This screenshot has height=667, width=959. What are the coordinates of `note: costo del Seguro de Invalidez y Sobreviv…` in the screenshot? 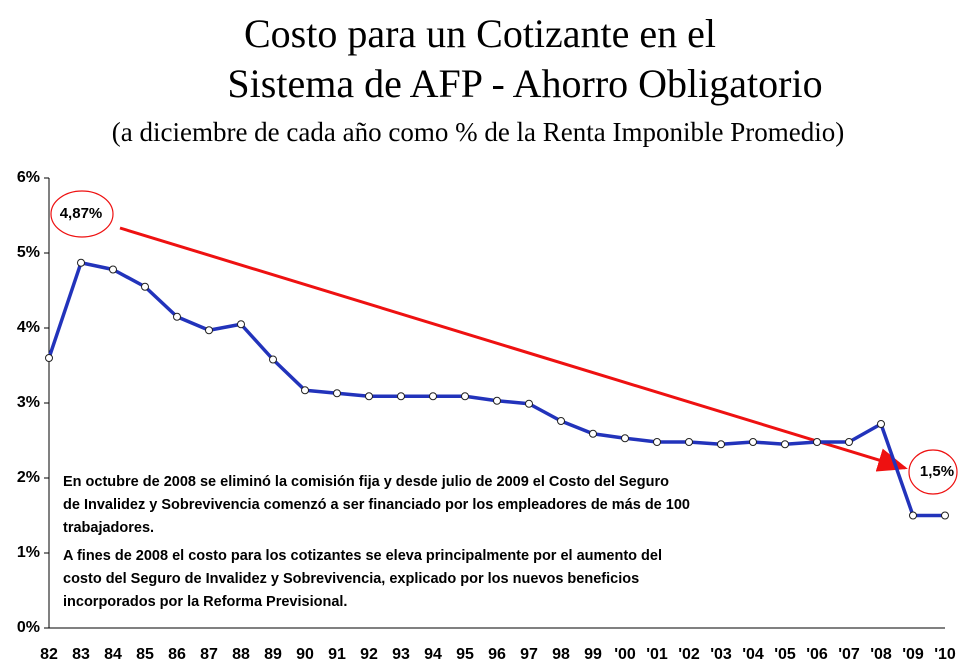 It's located at (351, 579).